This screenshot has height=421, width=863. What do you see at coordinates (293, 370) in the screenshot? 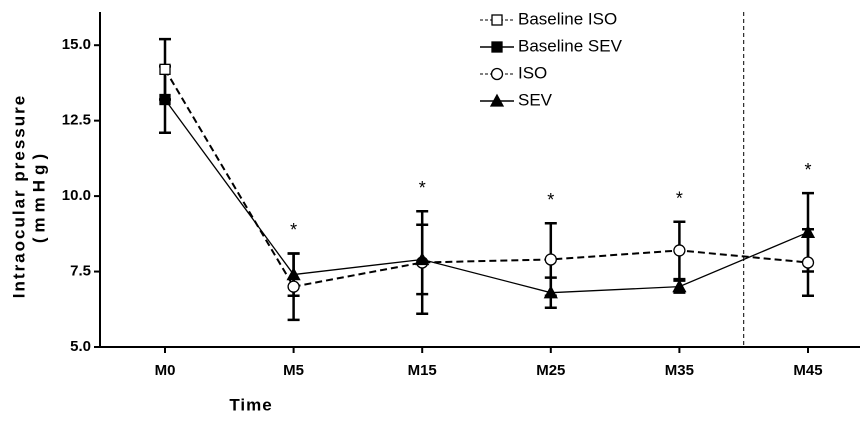
I see `x-tick-label: M5` at bounding box center [293, 370].